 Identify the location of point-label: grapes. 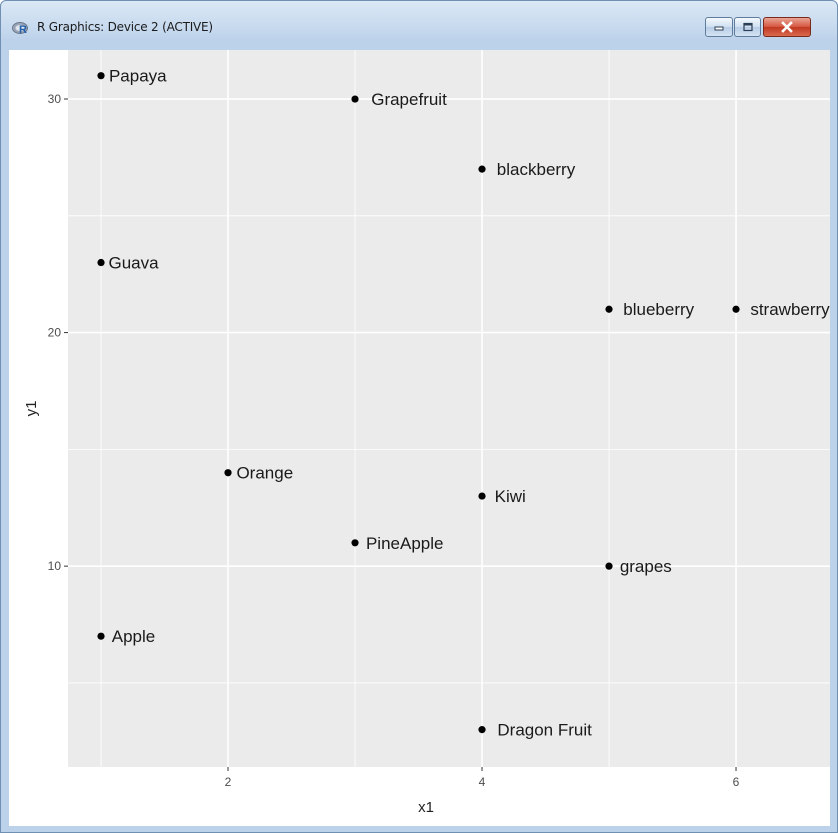
(646, 566).